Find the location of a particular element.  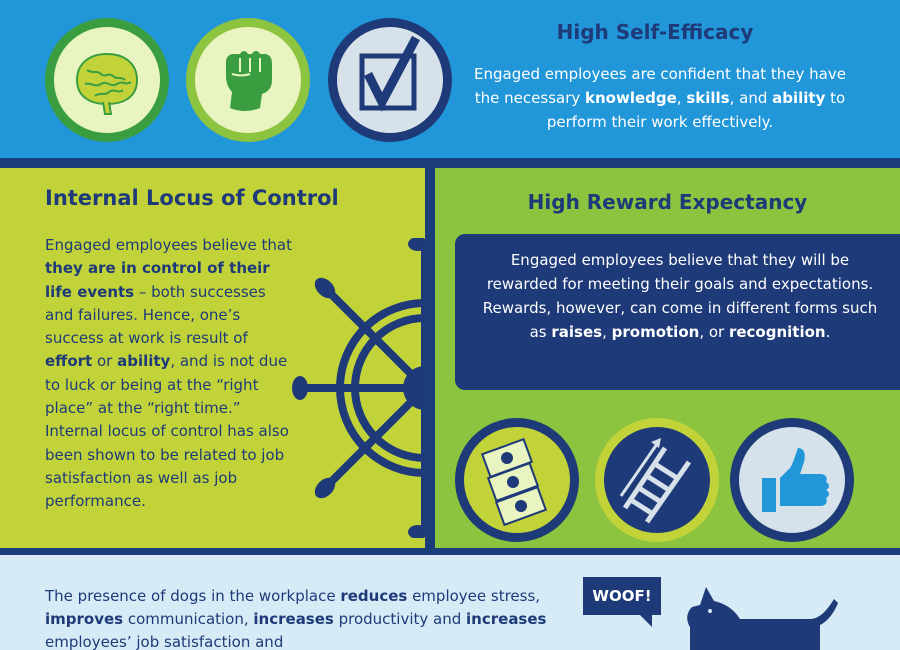

brain-icon is located at coordinates (107, 83).